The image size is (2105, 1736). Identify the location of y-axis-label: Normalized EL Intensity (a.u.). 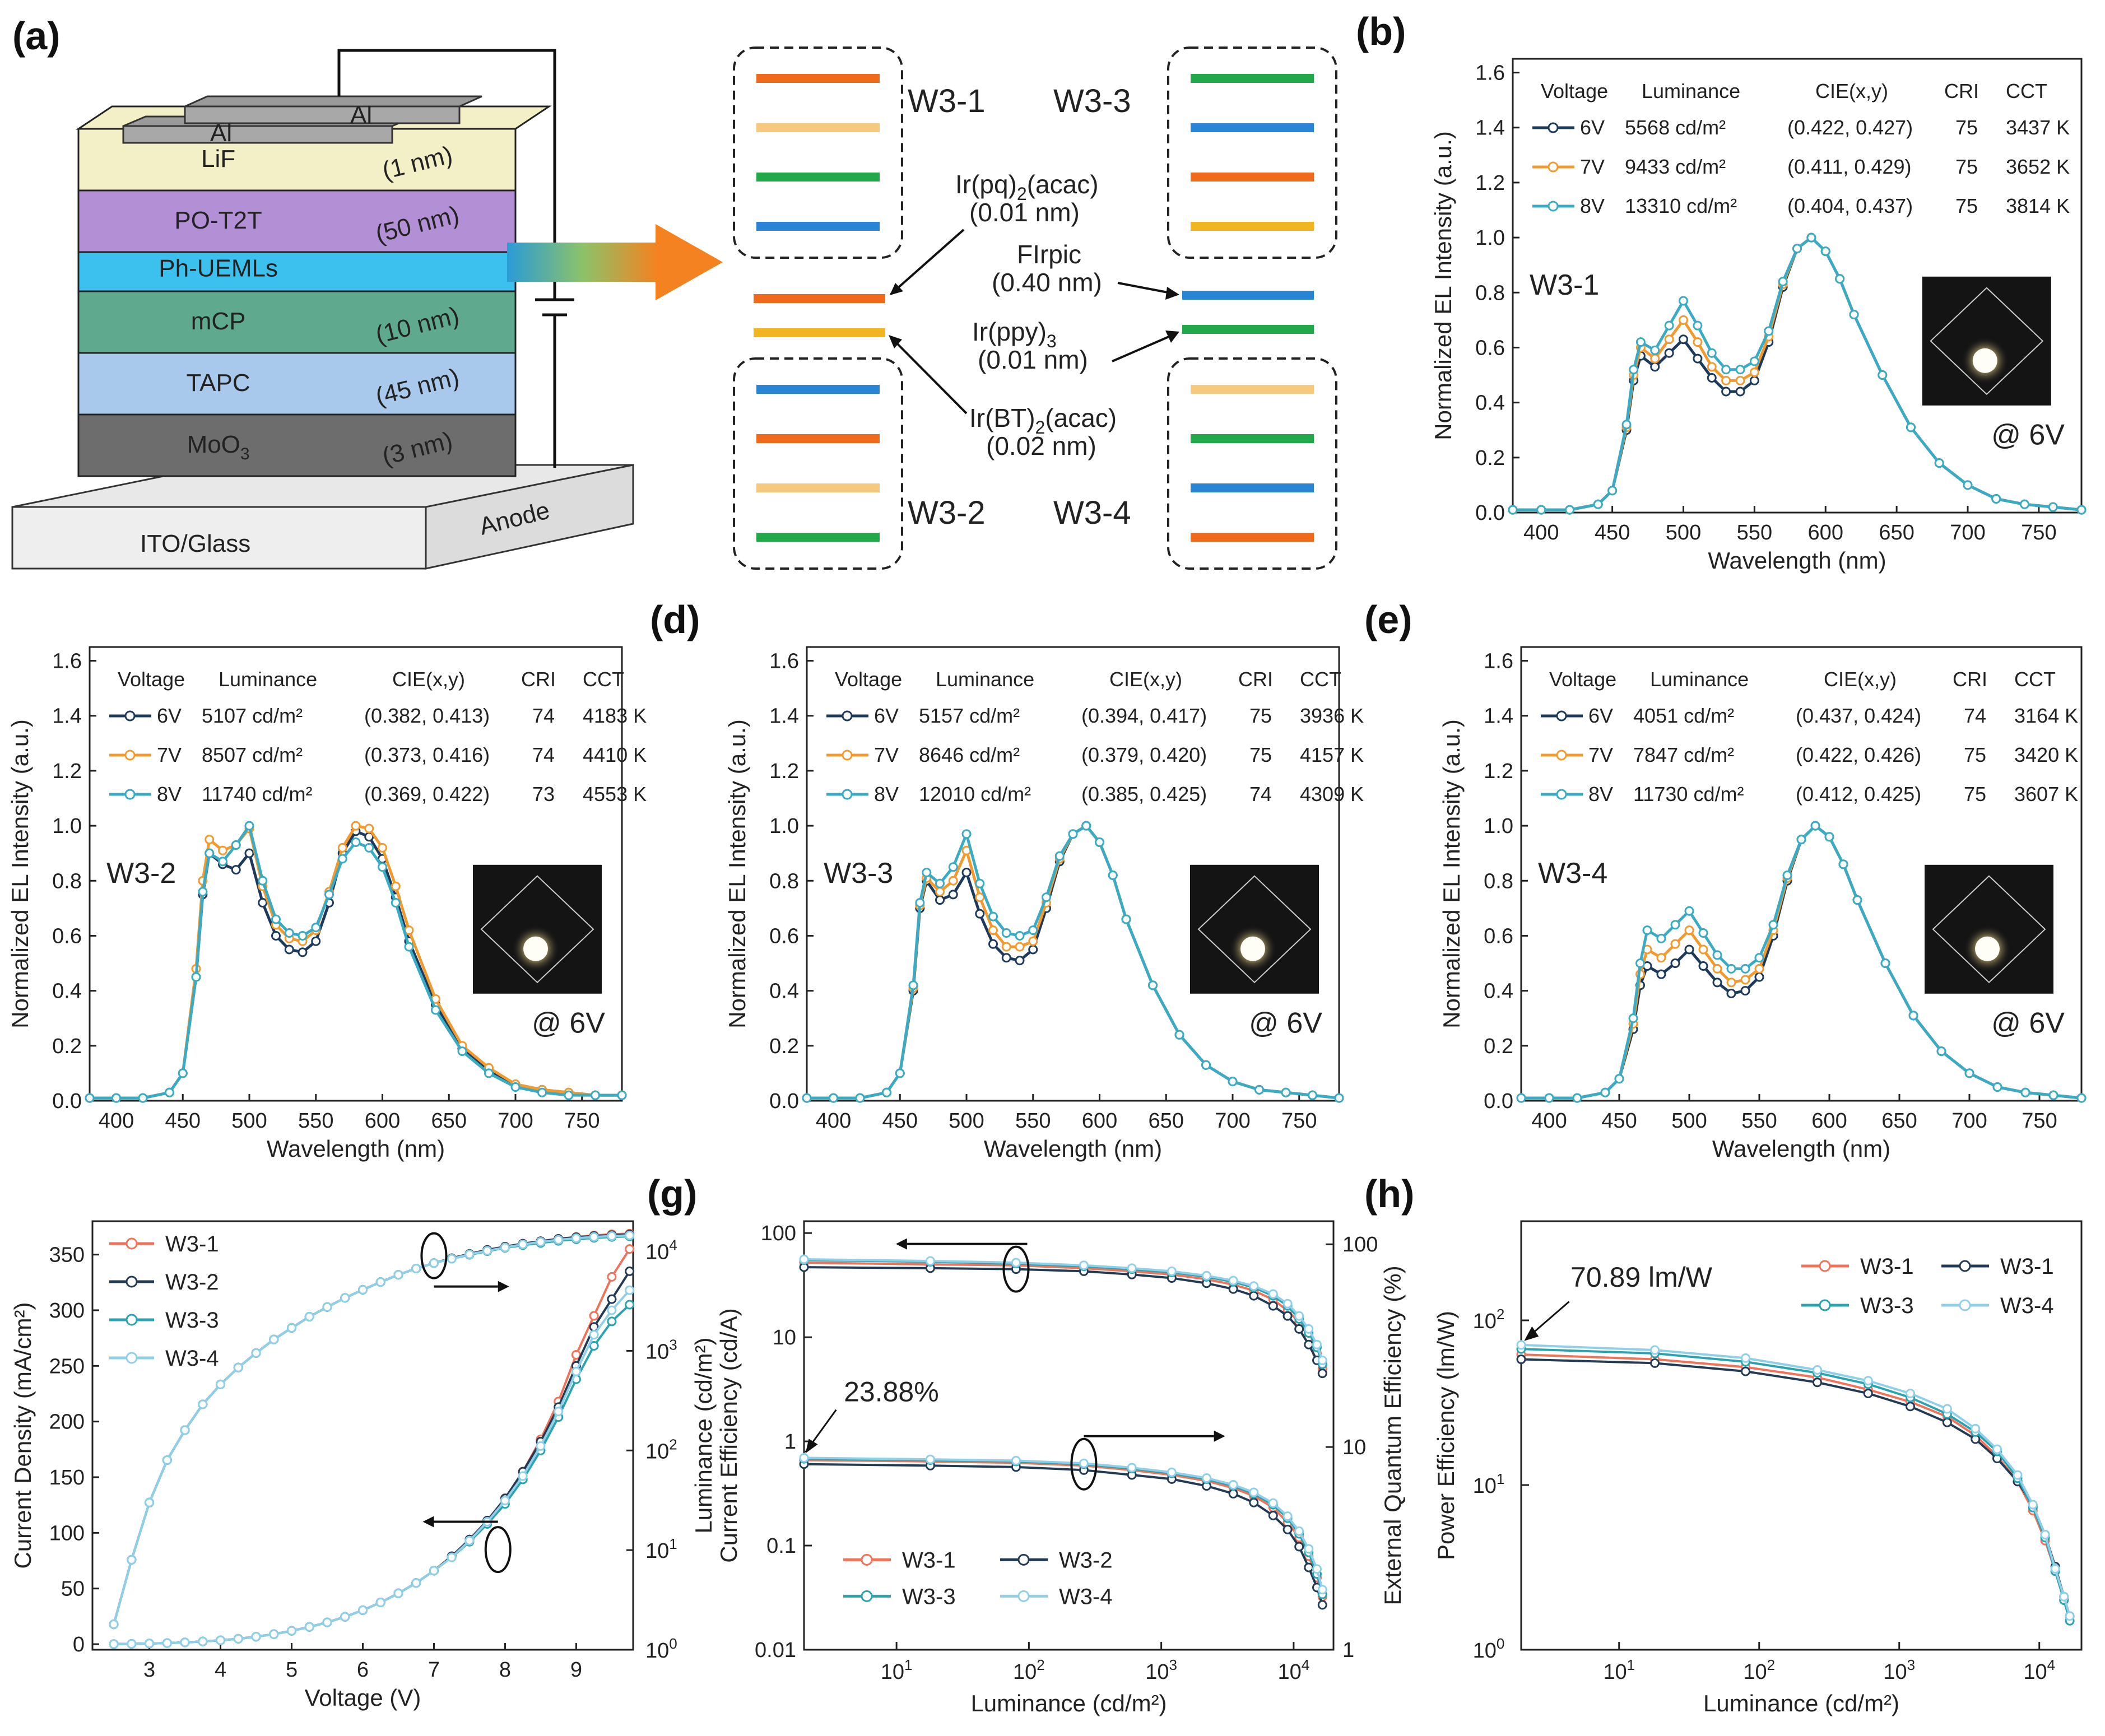
(1443, 285).